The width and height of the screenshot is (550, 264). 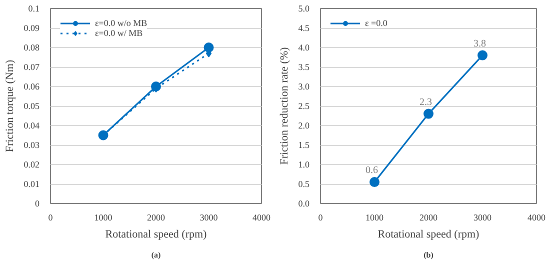 What do you see at coordinates (32, 145) in the screenshot?
I see `y-tick-label: 0.03` at bounding box center [32, 145].